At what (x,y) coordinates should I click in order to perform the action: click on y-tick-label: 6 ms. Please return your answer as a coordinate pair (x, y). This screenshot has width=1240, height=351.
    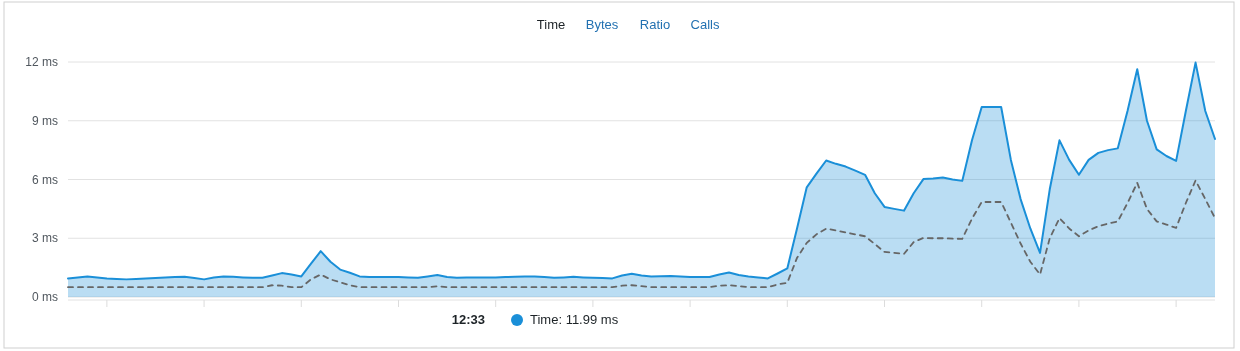
    Looking at the image, I should click on (44, 179).